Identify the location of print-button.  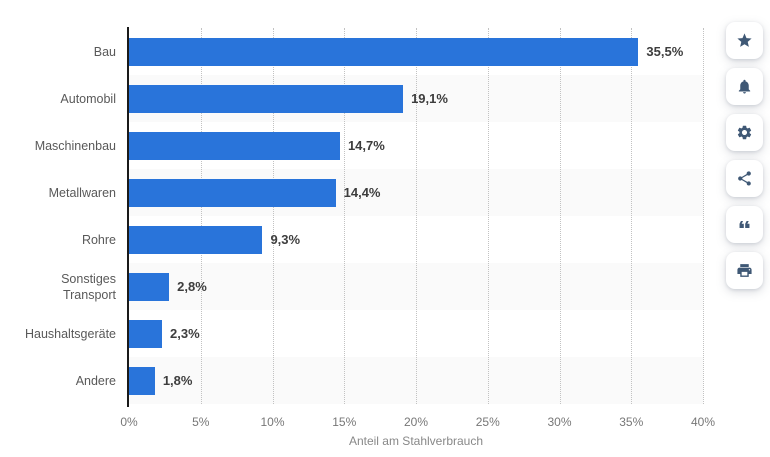
(744, 270).